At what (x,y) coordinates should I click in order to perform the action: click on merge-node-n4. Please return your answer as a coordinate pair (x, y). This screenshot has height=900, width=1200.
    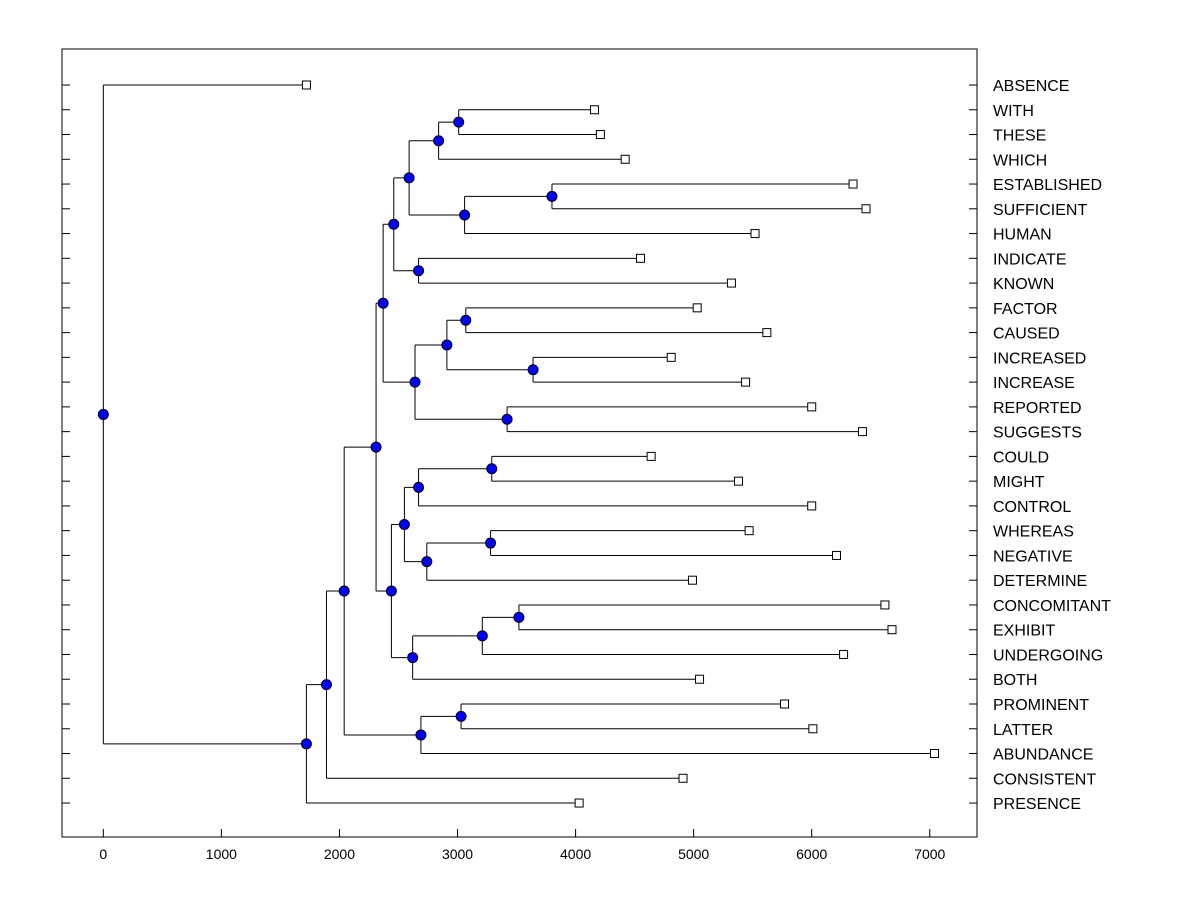
    Looking at the image, I should click on (465, 215).